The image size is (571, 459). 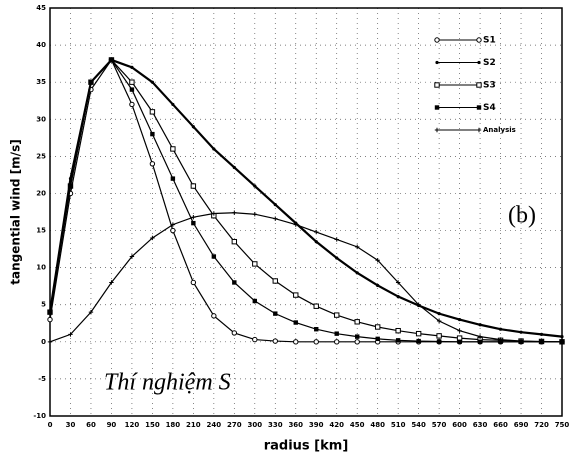 I want to click on x-tick-label: 240, so click(x=214, y=425).